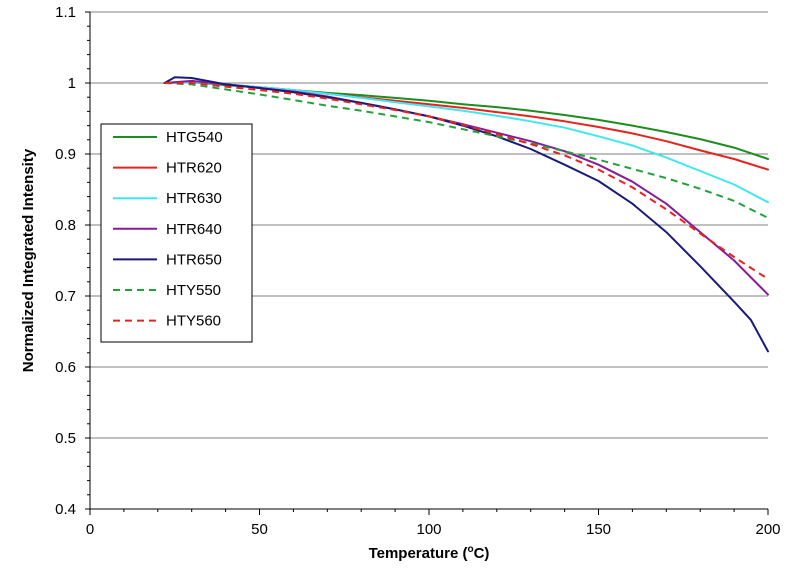 The width and height of the screenshot is (800, 585). I want to click on y-axis-title: Normalized Integrated Intensity, so click(28, 260).